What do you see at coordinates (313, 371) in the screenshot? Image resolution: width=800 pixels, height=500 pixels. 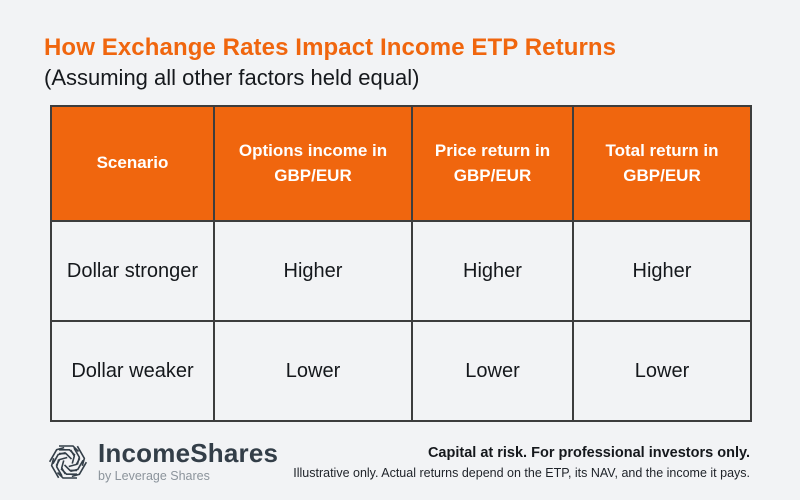 I see `cell-options-income: Lower` at bounding box center [313, 371].